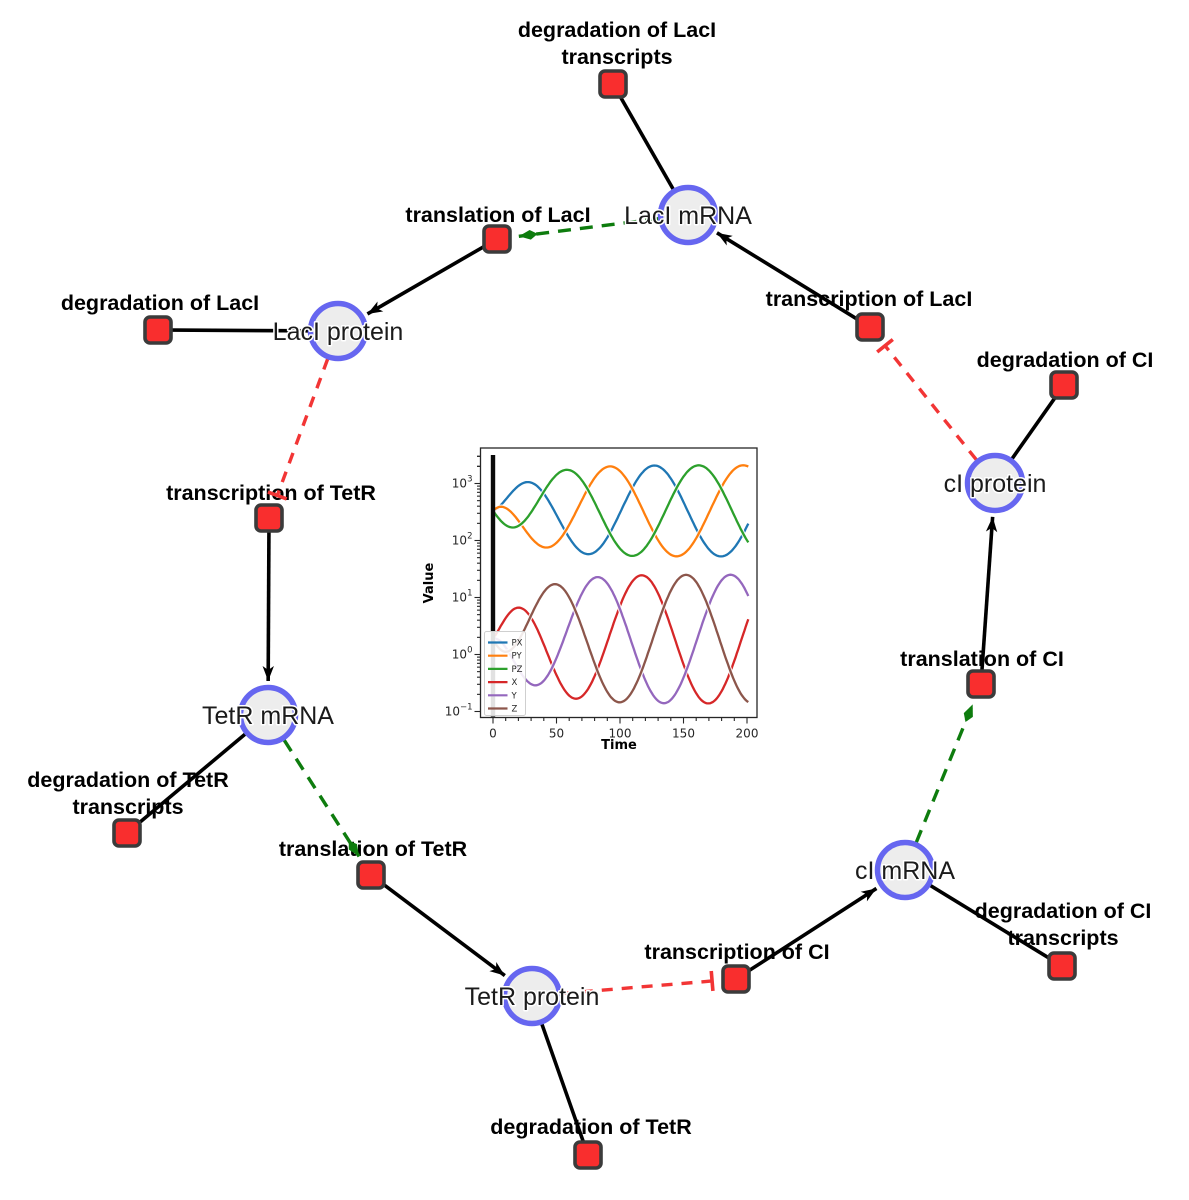  What do you see at coordinates (515, 683) in the screenshot?
I see `legend-label-X: X` at bounding box center [515, 683].